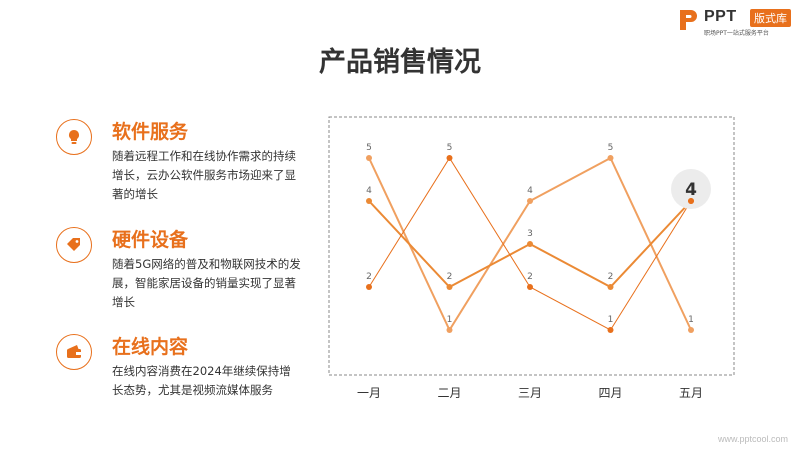 The width and height of the screenshot is (800, 450). I want to click on feature-title: 软件服务, so click(150, 132).